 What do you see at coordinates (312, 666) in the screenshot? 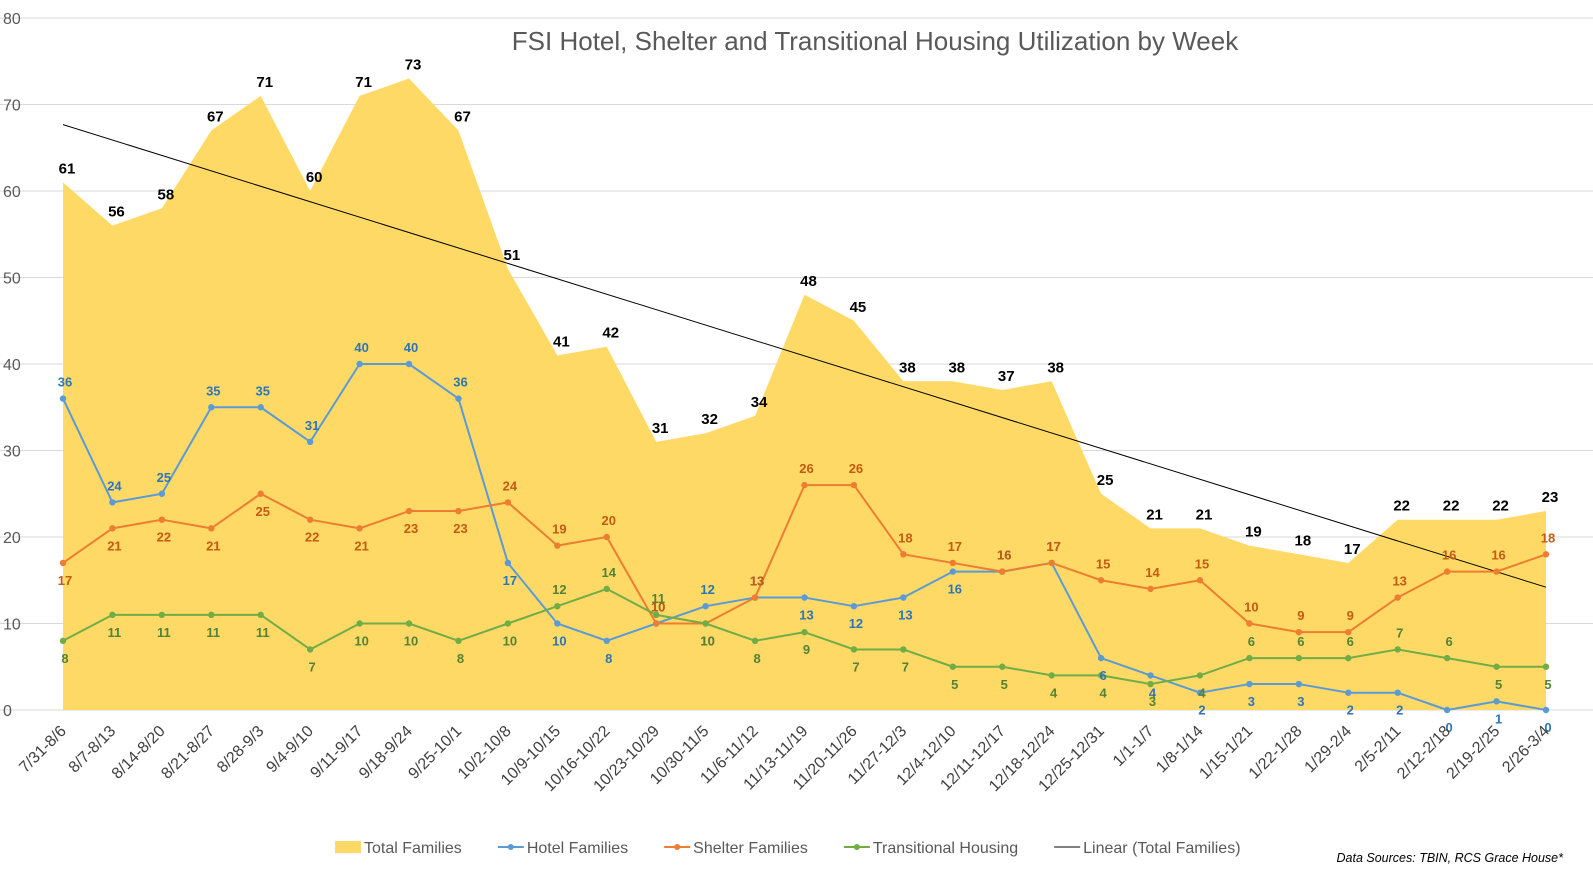
I see `transitional-housing-label: 7` at bounding box center [312, 666].